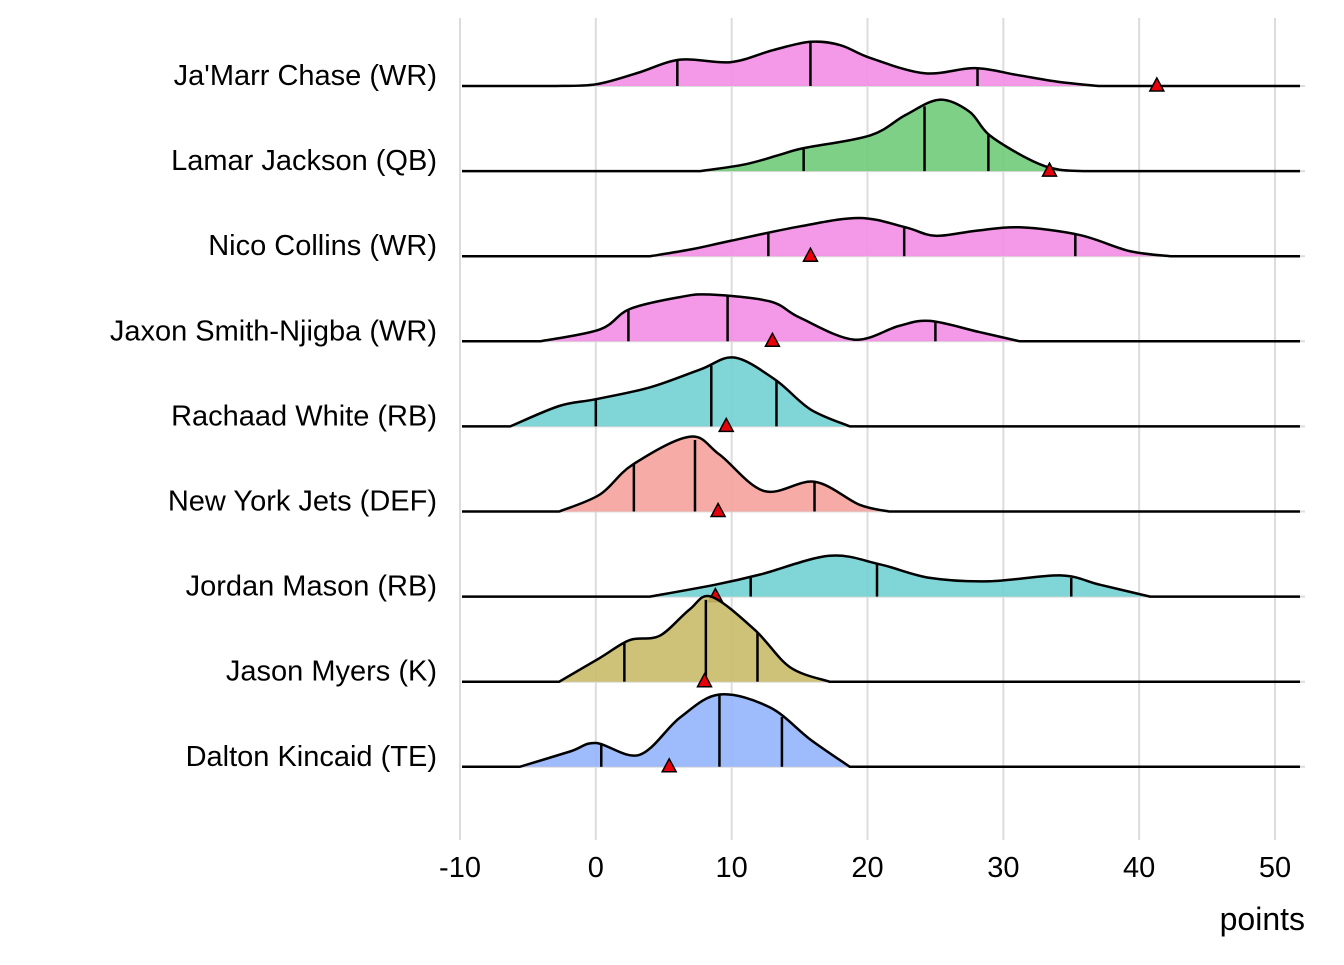 The height and width of the screenshot is (965, 1344). I want to click on x-tick-label: 50, so click(1275, 868).